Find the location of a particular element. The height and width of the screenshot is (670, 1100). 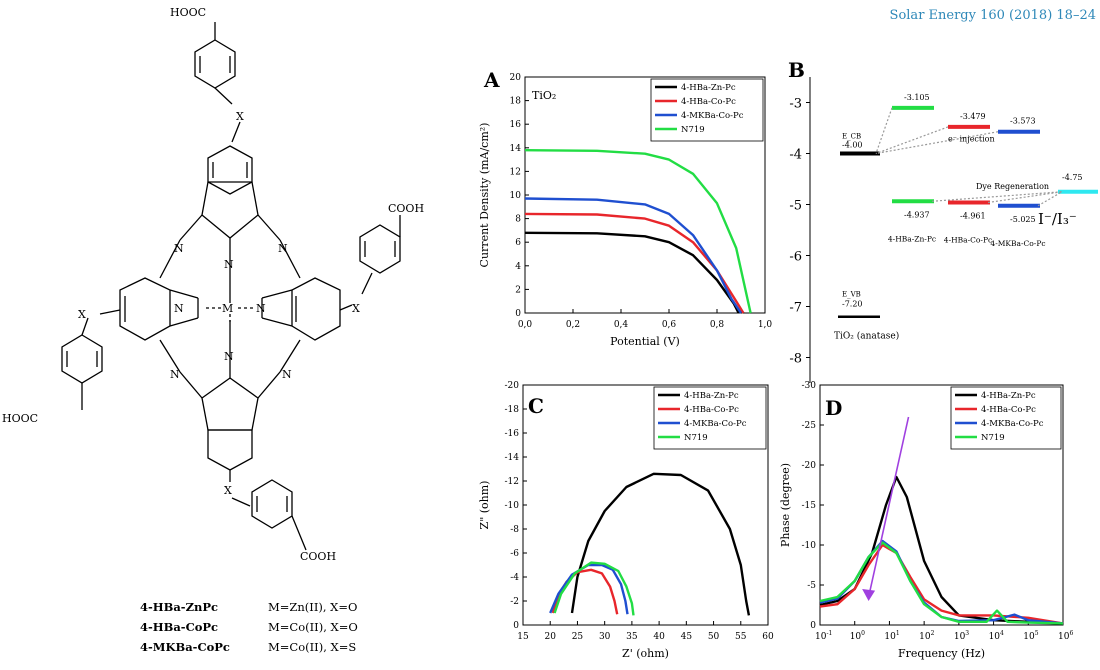

m-label: M is located at coordinates (227, 308).